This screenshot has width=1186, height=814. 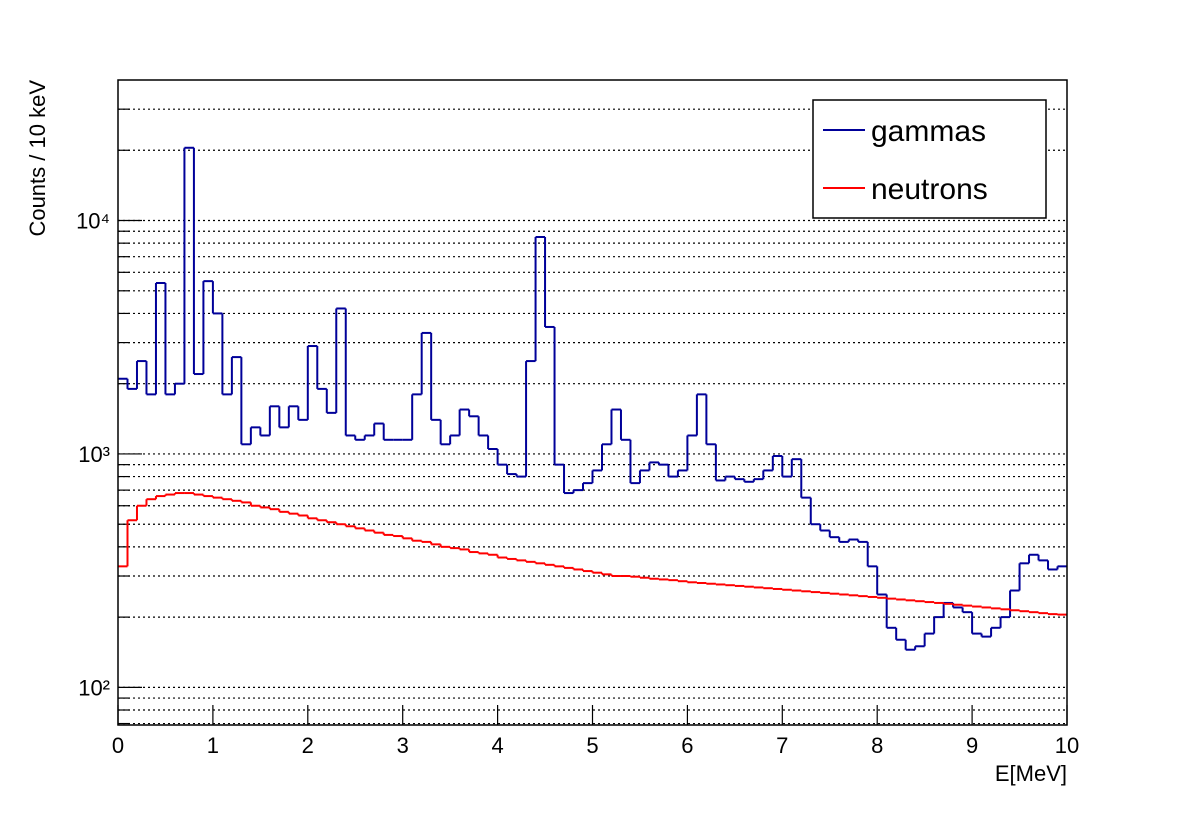 I want to click on x-tick-label: 2, so click(x=308, y=745).